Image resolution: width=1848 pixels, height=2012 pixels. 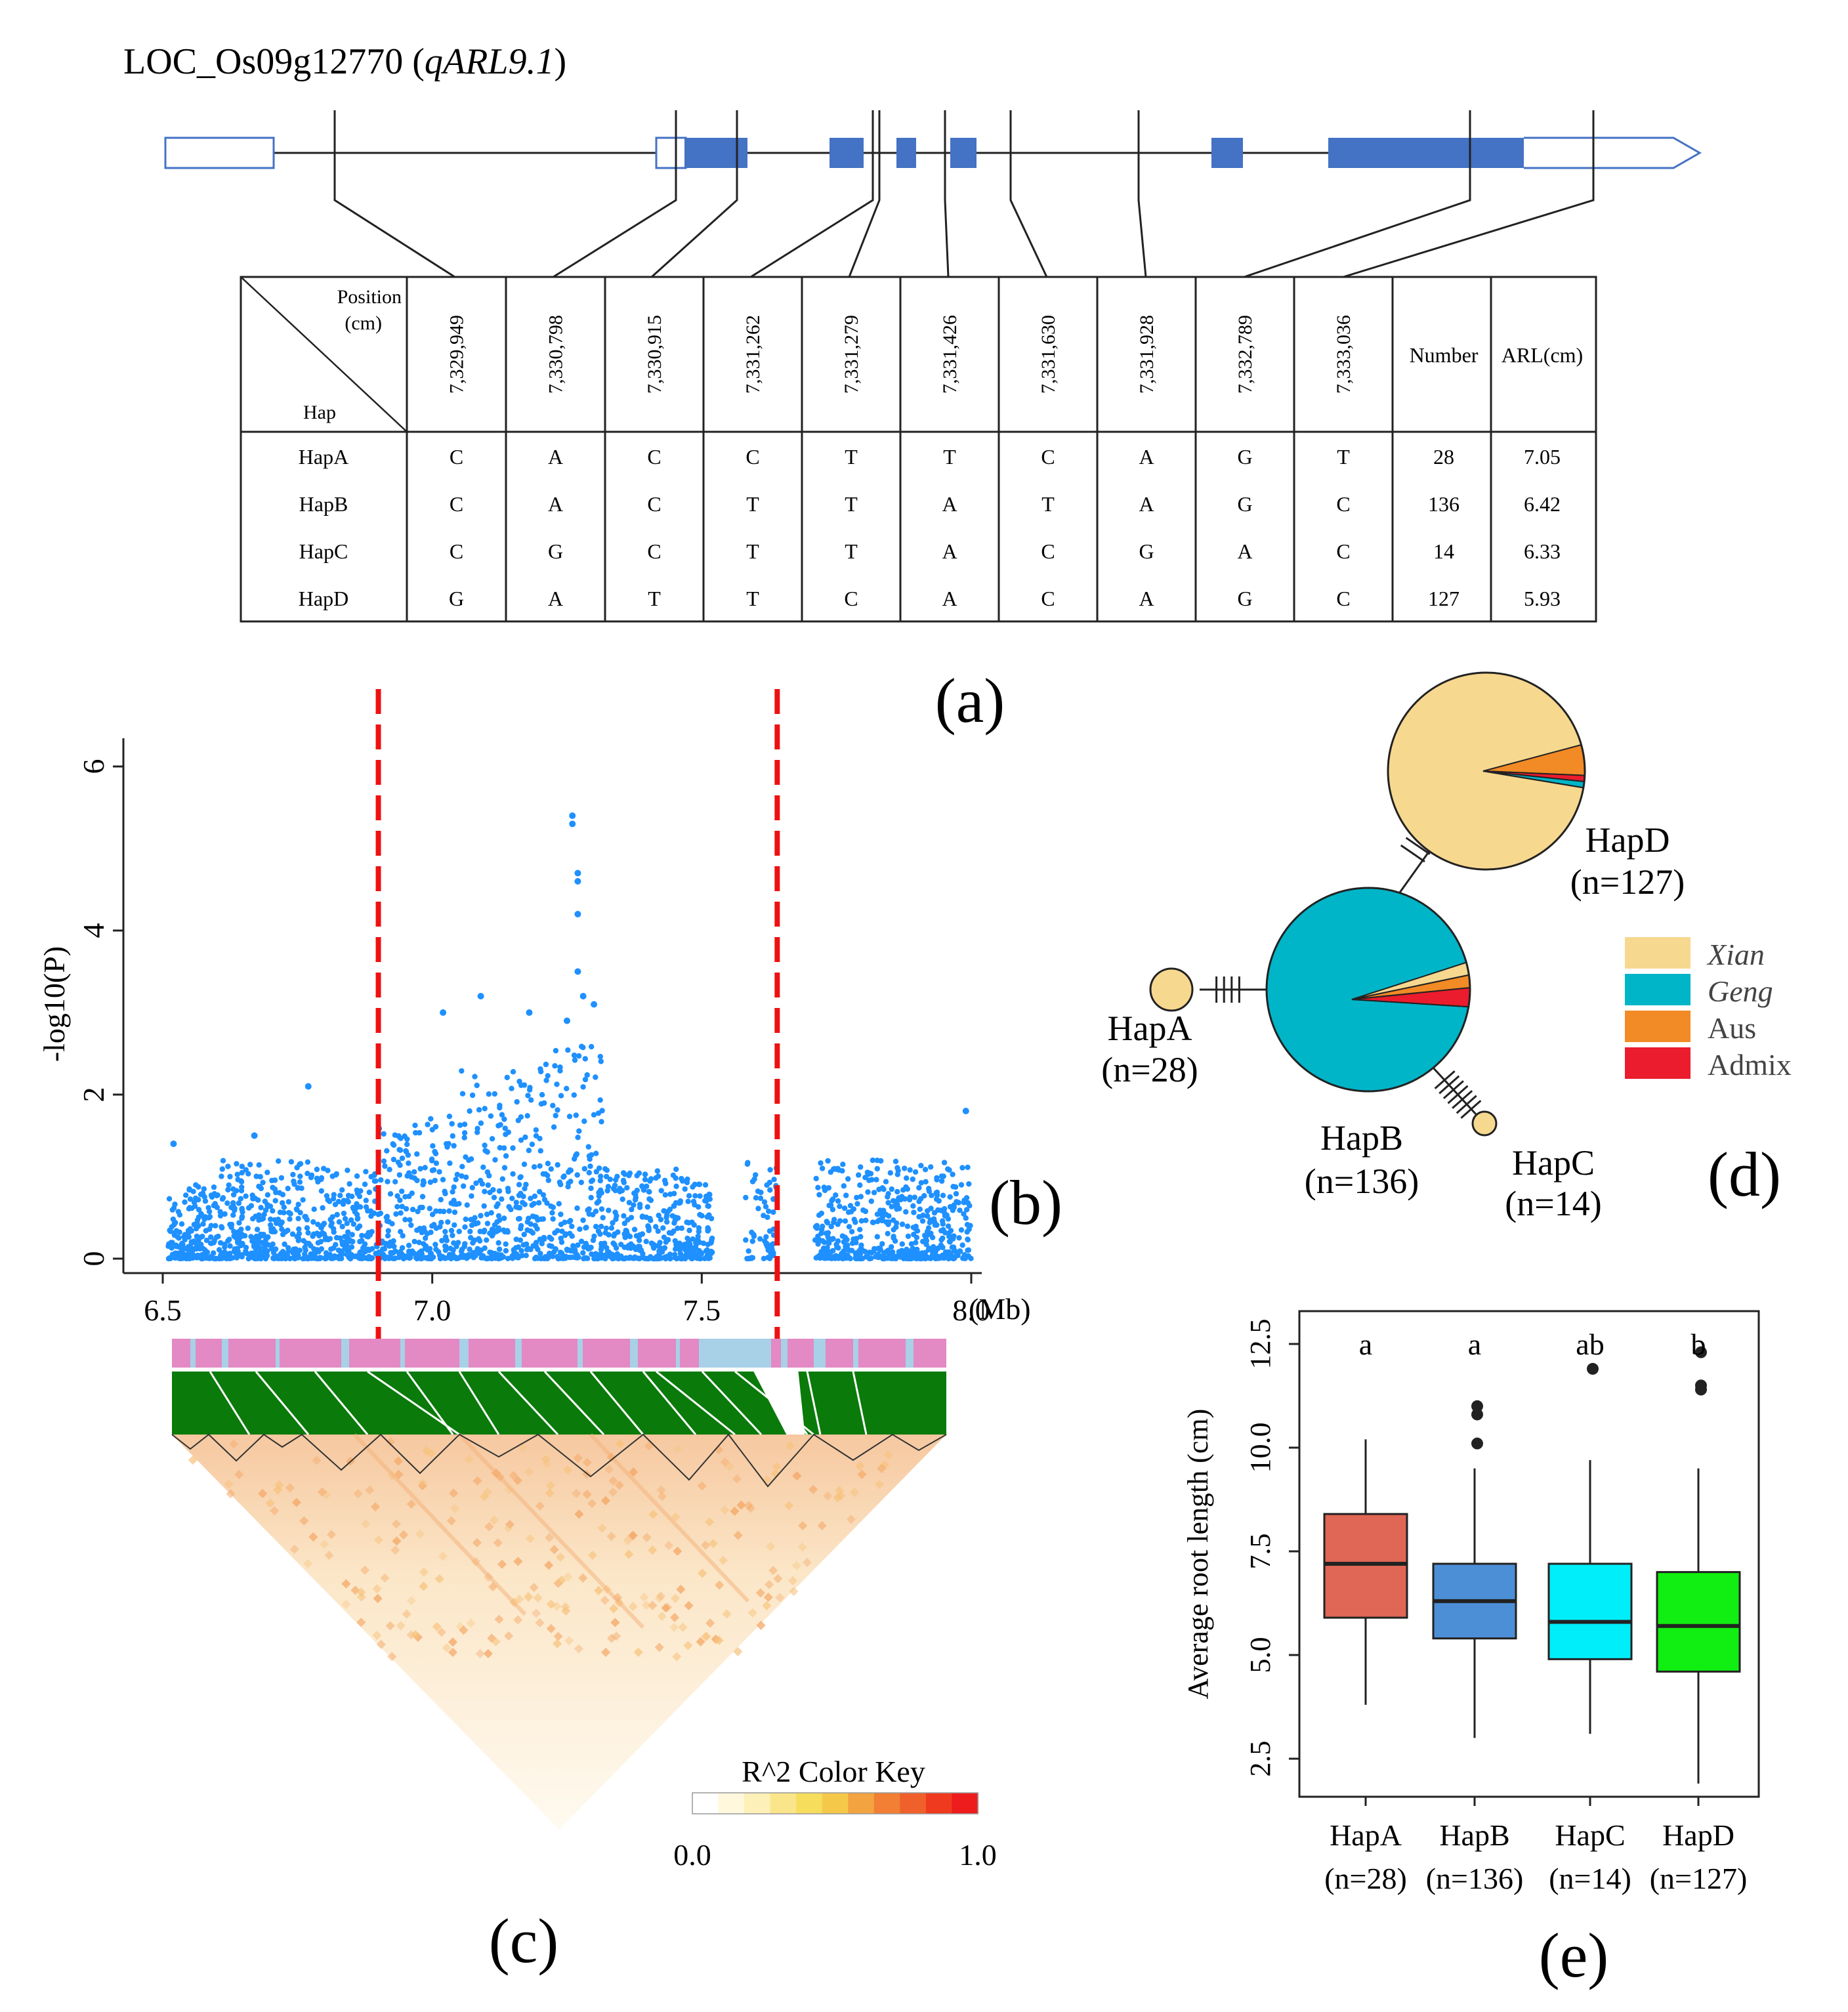 I want to click on header-arl: ARL(cm), so click(x=1542, y=355).